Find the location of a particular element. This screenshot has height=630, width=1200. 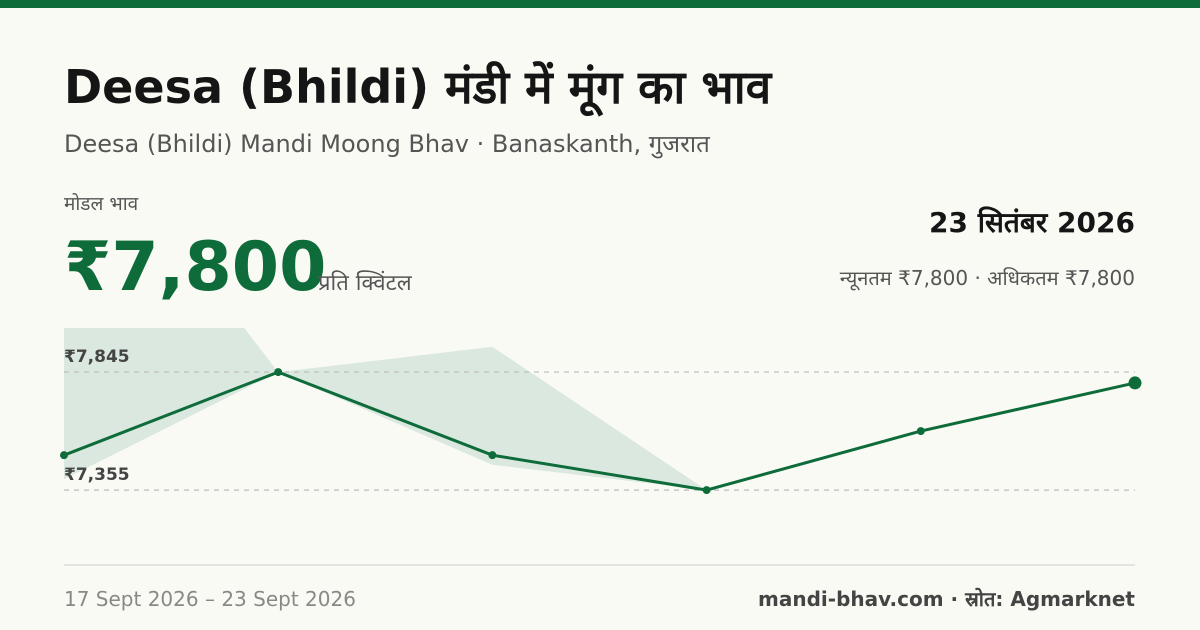

price-caption: मोडल भाव is located at coordinates (101, 203).